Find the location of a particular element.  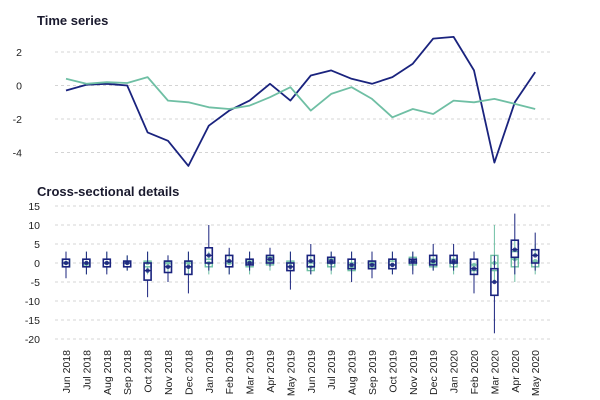

median-dot-series1-may-2019 is located at coordinates (290, 266).